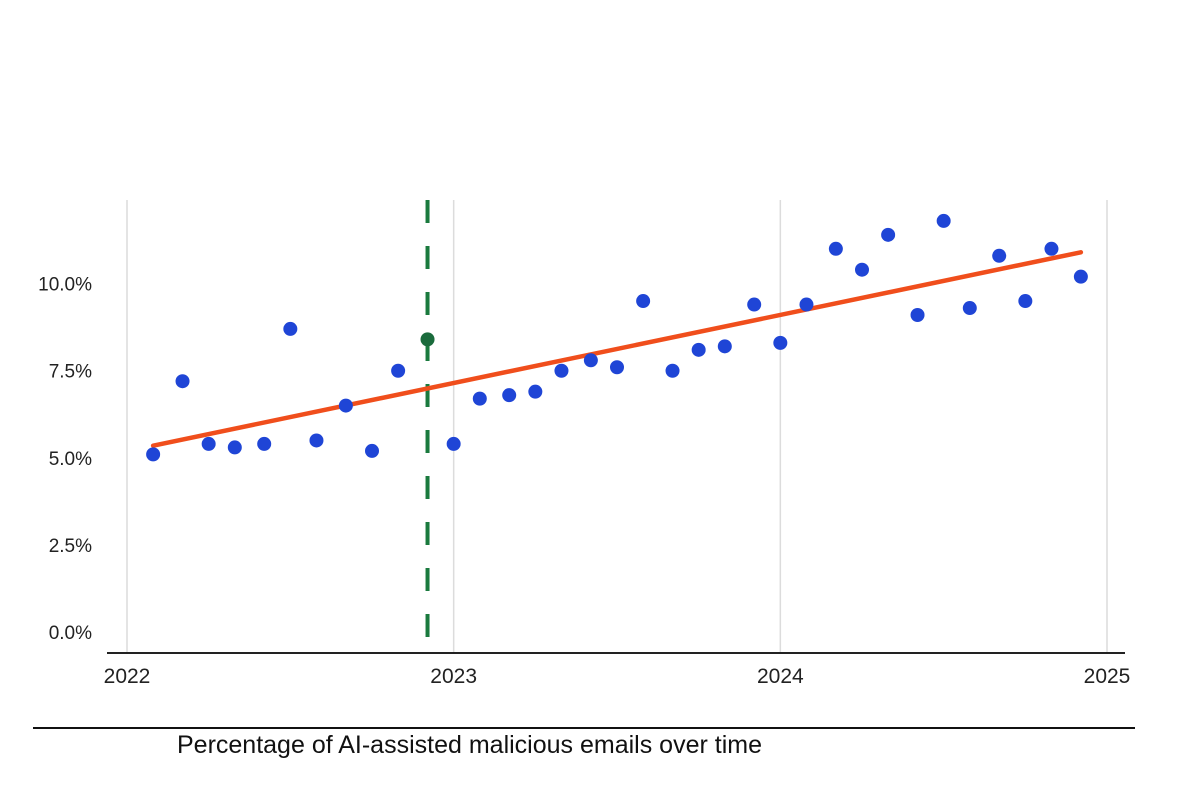 Image resolution: width=1200 pixels, height=800 pixels. What do you see at coordinates (70, 459) in the screenshot?
I see `y-tick-label: 5.0%` at bounding box center [70, 459].